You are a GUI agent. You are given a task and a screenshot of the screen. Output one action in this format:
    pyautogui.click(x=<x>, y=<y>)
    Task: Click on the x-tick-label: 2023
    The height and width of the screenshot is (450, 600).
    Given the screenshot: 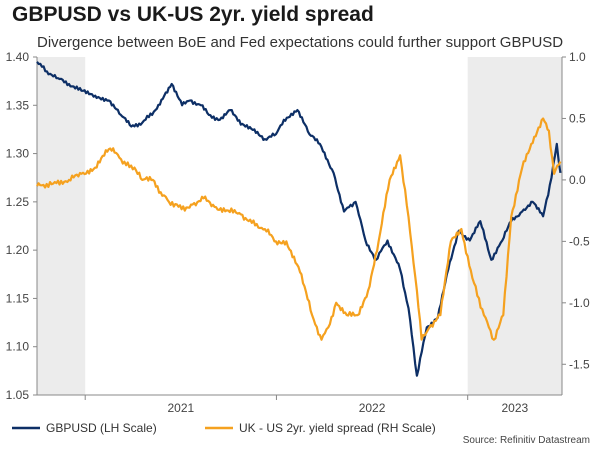 What is the action you would take?
    pyautogui.click(x=514, y=408)
    